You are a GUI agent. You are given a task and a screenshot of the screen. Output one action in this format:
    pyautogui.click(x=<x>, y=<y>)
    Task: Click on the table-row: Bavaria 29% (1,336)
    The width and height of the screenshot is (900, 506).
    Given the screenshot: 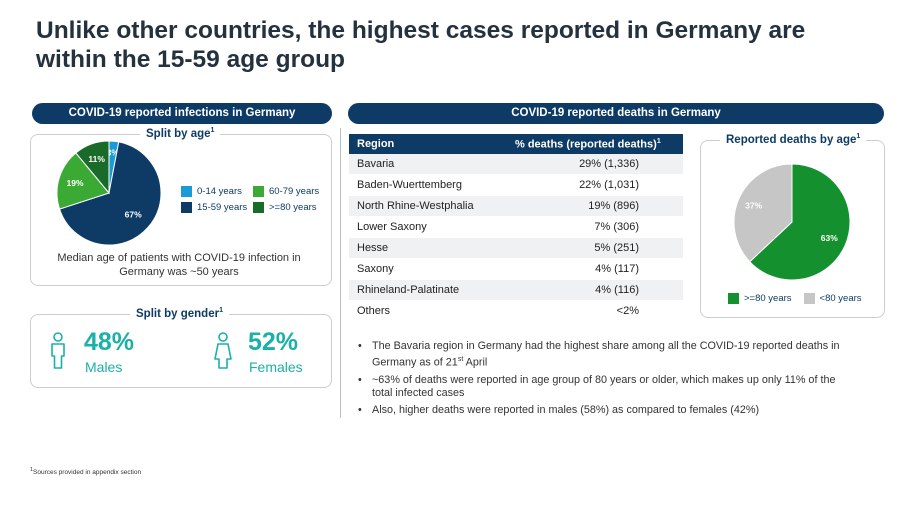 What is the action you would take?
    pyautogui.click(x=516, y=164)
    